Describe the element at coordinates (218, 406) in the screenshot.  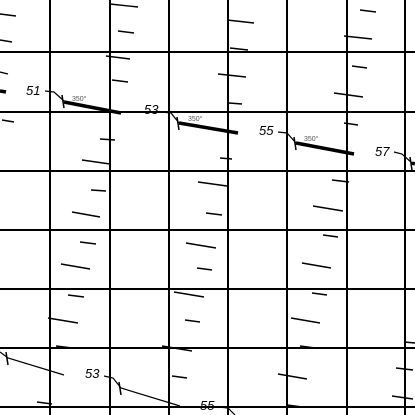
I see `waypoint-55-lower: 55` at that location.